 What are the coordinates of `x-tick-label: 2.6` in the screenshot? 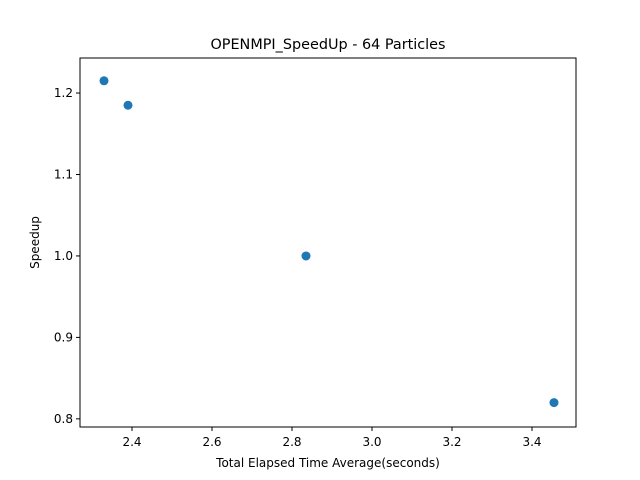 It's located at (211, 442).